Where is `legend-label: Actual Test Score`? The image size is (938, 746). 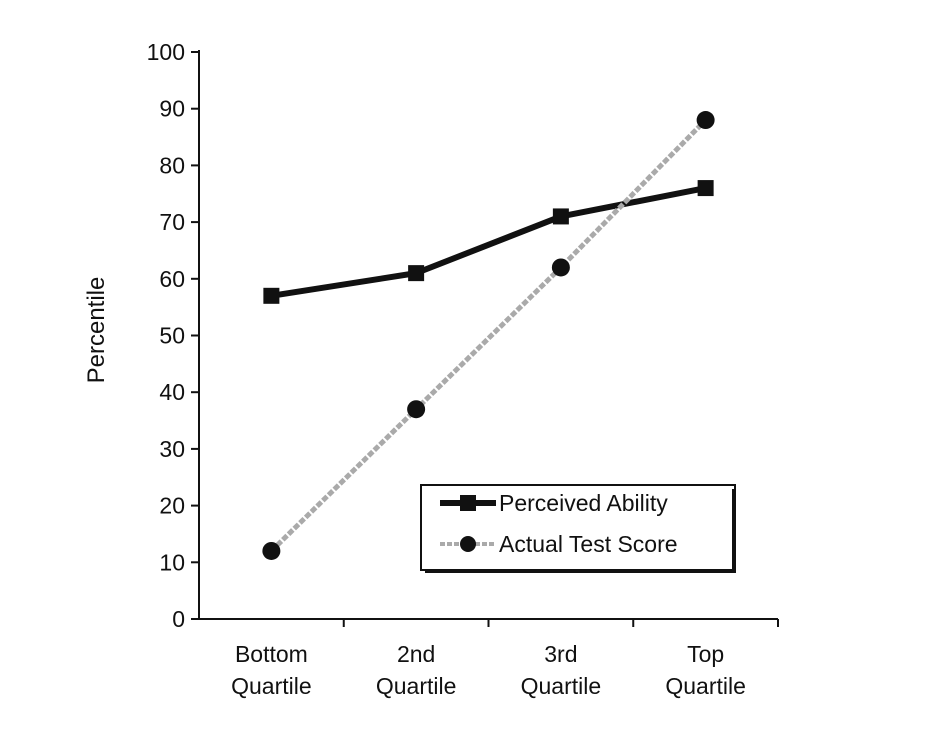 legend-label: Actual Test Score is located at coordinates (588, 544).